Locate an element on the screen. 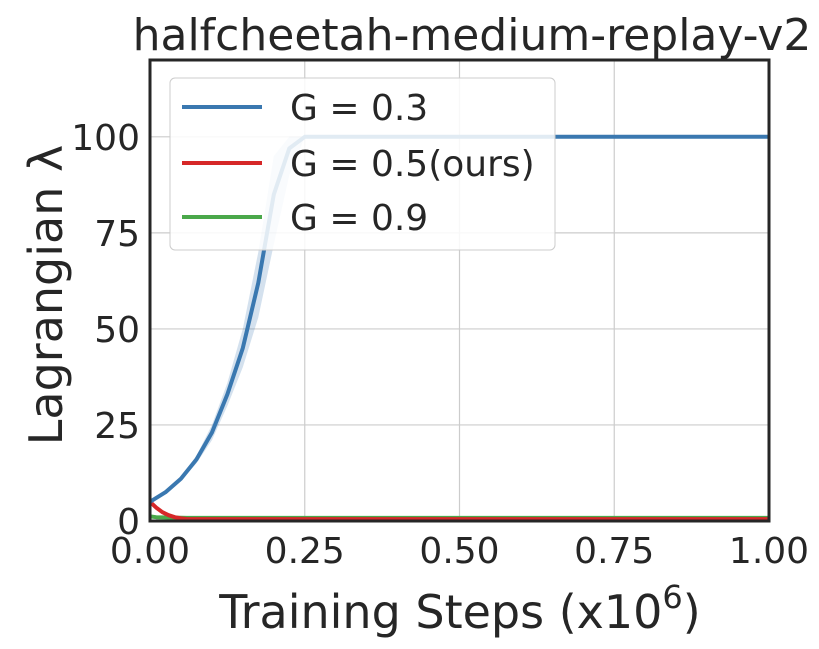 The width and height of the screenshot is (819, 649). y-axis-label: Lagrangian λ is located at coordinates (46, 295).